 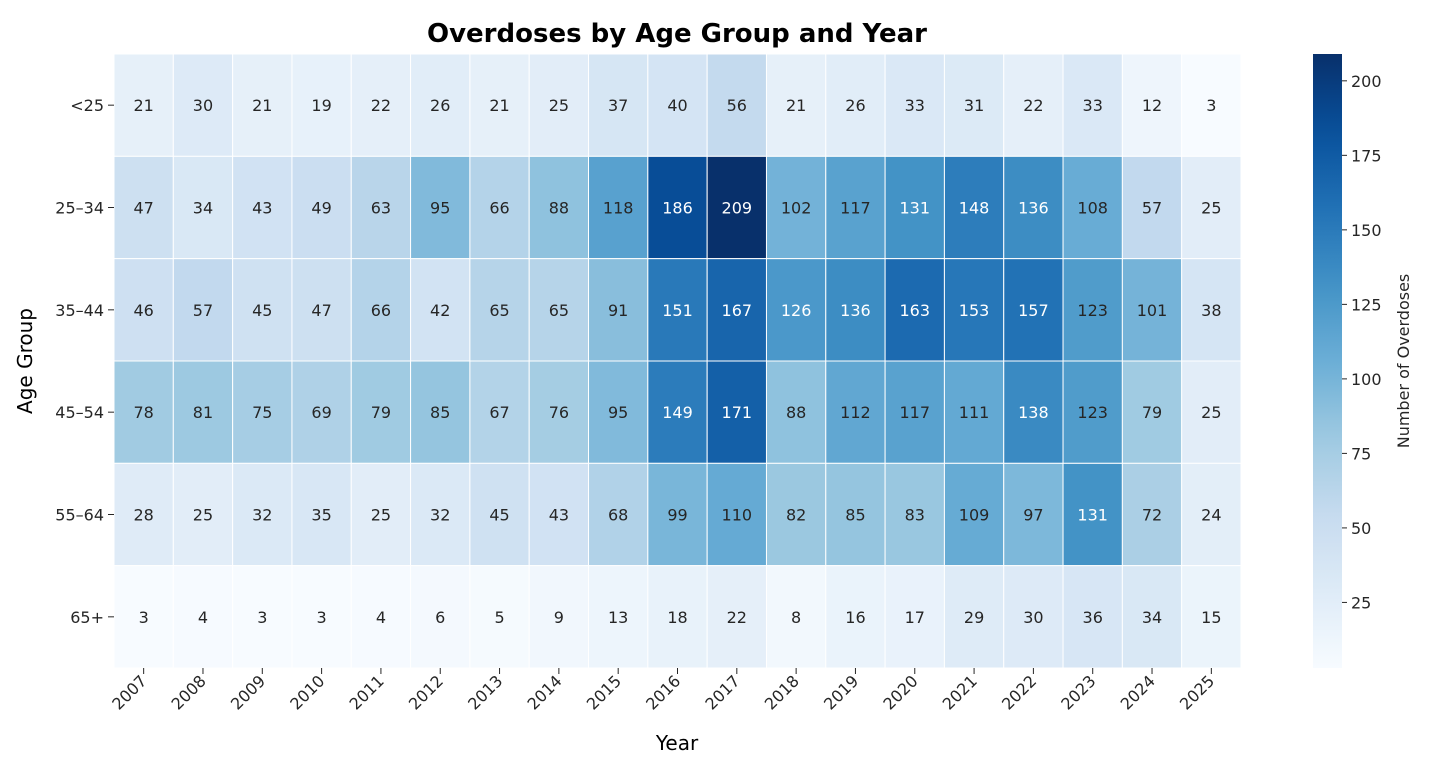 What do you see at coordinates (559, 412) in the screenshot?
I see `cell-value-label: 76` at bounding box center [559, 412].